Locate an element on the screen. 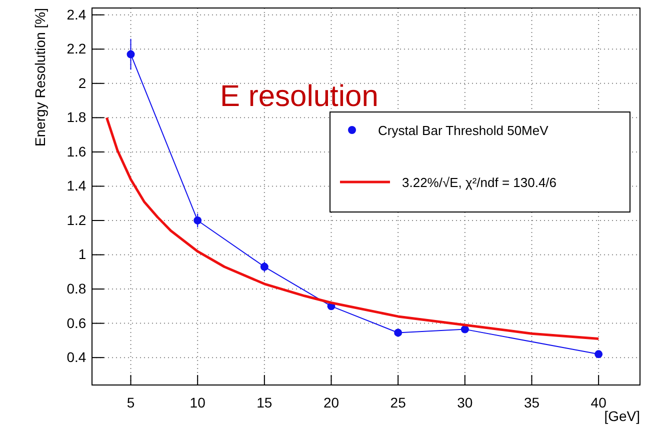 The width and height of the screenshot is (651, 426). x-tick-label: 35 is located at coordinates (532, 402).